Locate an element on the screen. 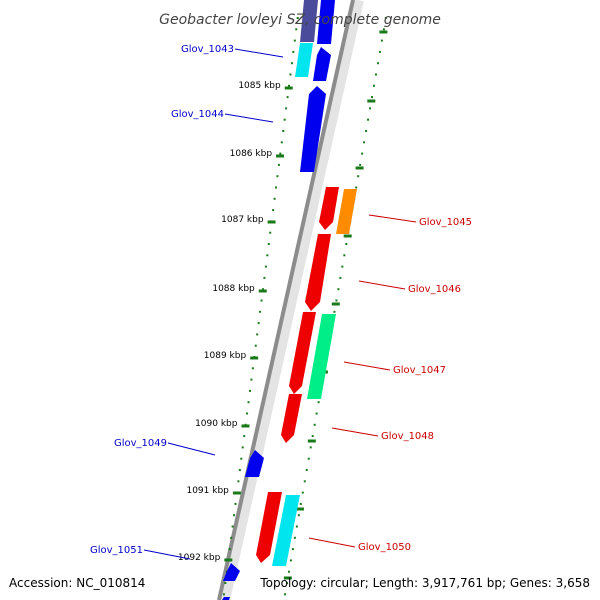 The height and width of the screenshot is (600, 600). gene-label-glov-1045: Glov_1045 is located at coordinates (445, 222).